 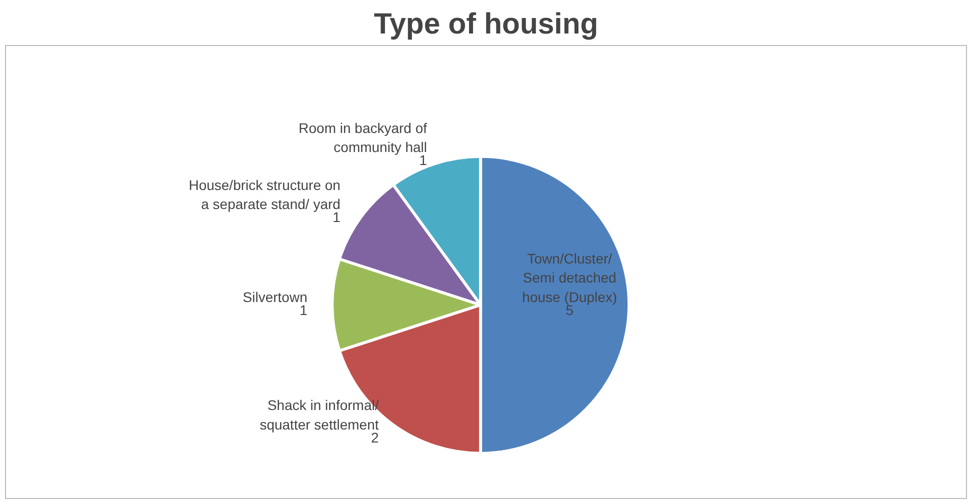 I want to click on data-label: 2, so click(x=374, y=437).